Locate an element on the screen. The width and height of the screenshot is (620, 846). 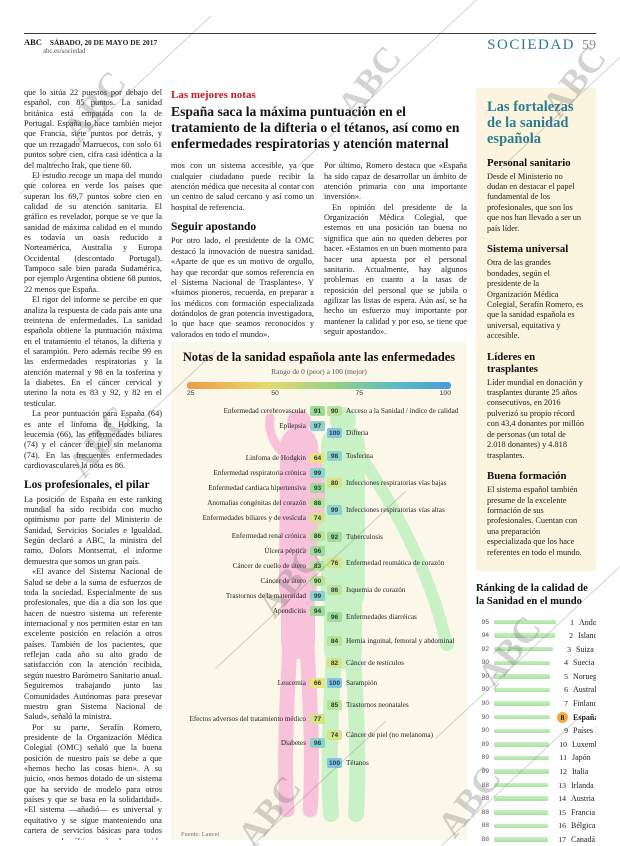
issue-date: SÁBADO, 20 DE MAYO DE 2017 is located at coordinates (103, 42).